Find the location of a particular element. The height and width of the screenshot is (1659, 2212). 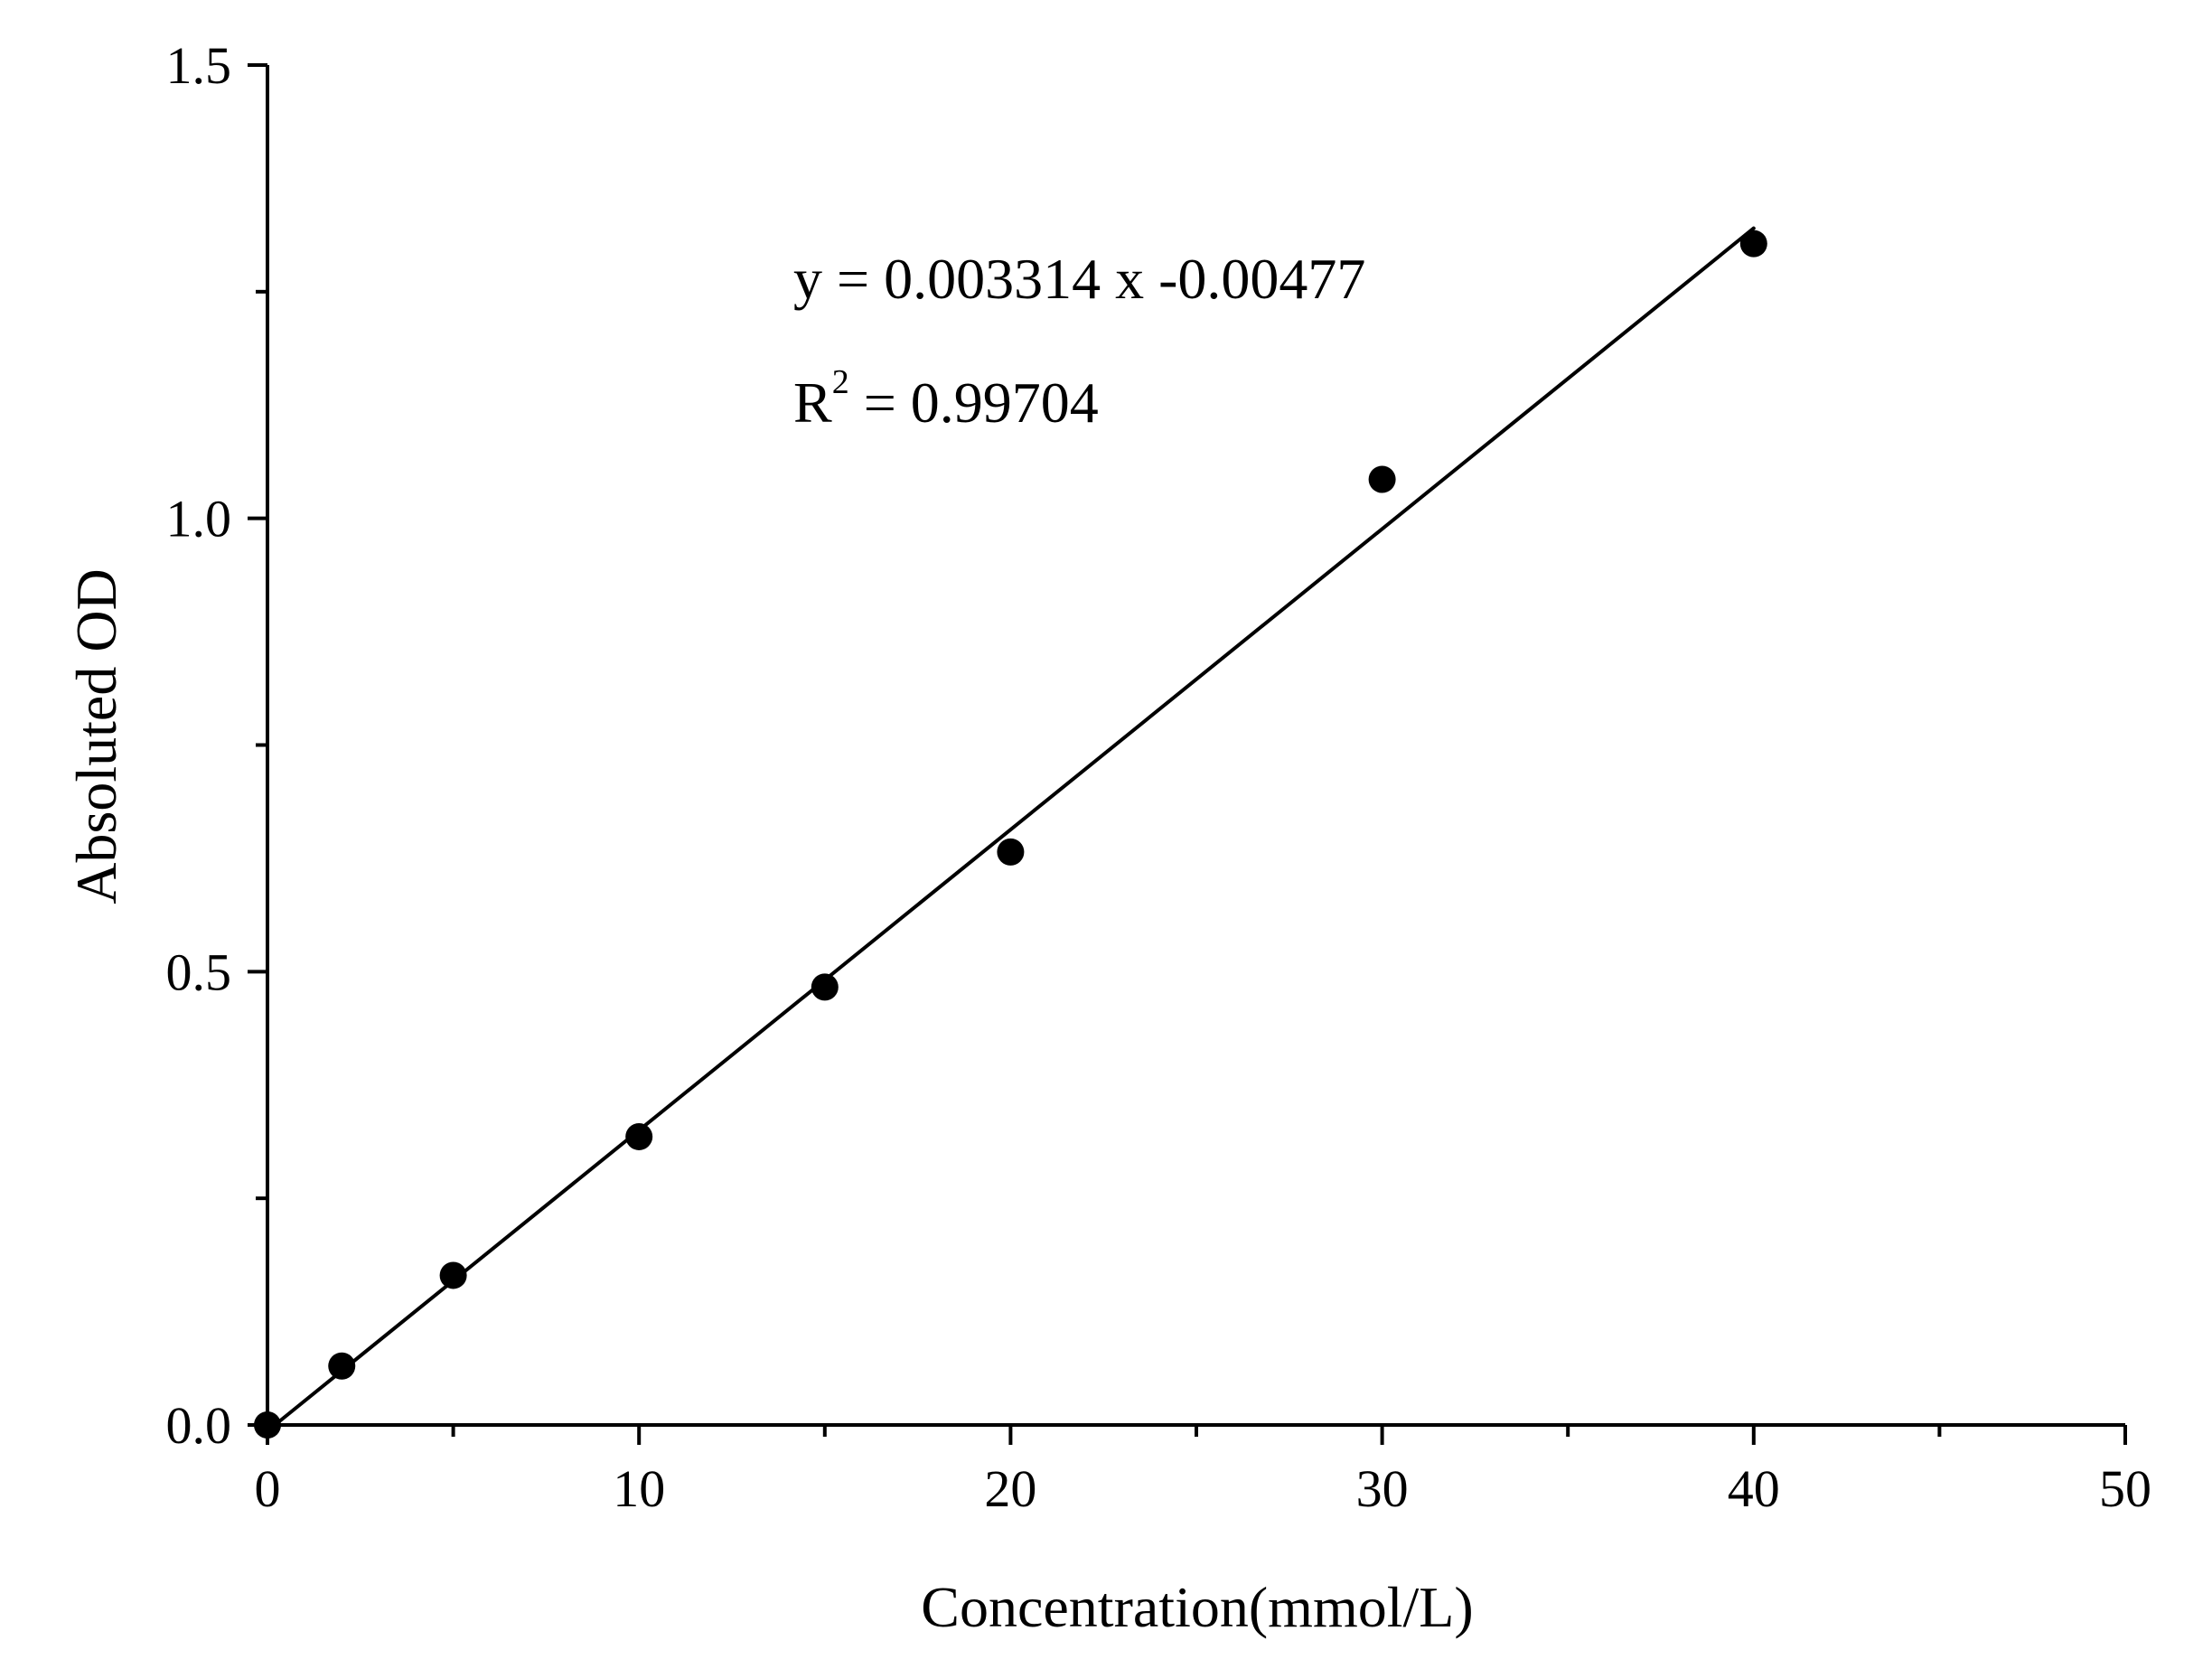

x-axis-title: Concentration(mmol/L) is located at coordinates (1197, 1607).